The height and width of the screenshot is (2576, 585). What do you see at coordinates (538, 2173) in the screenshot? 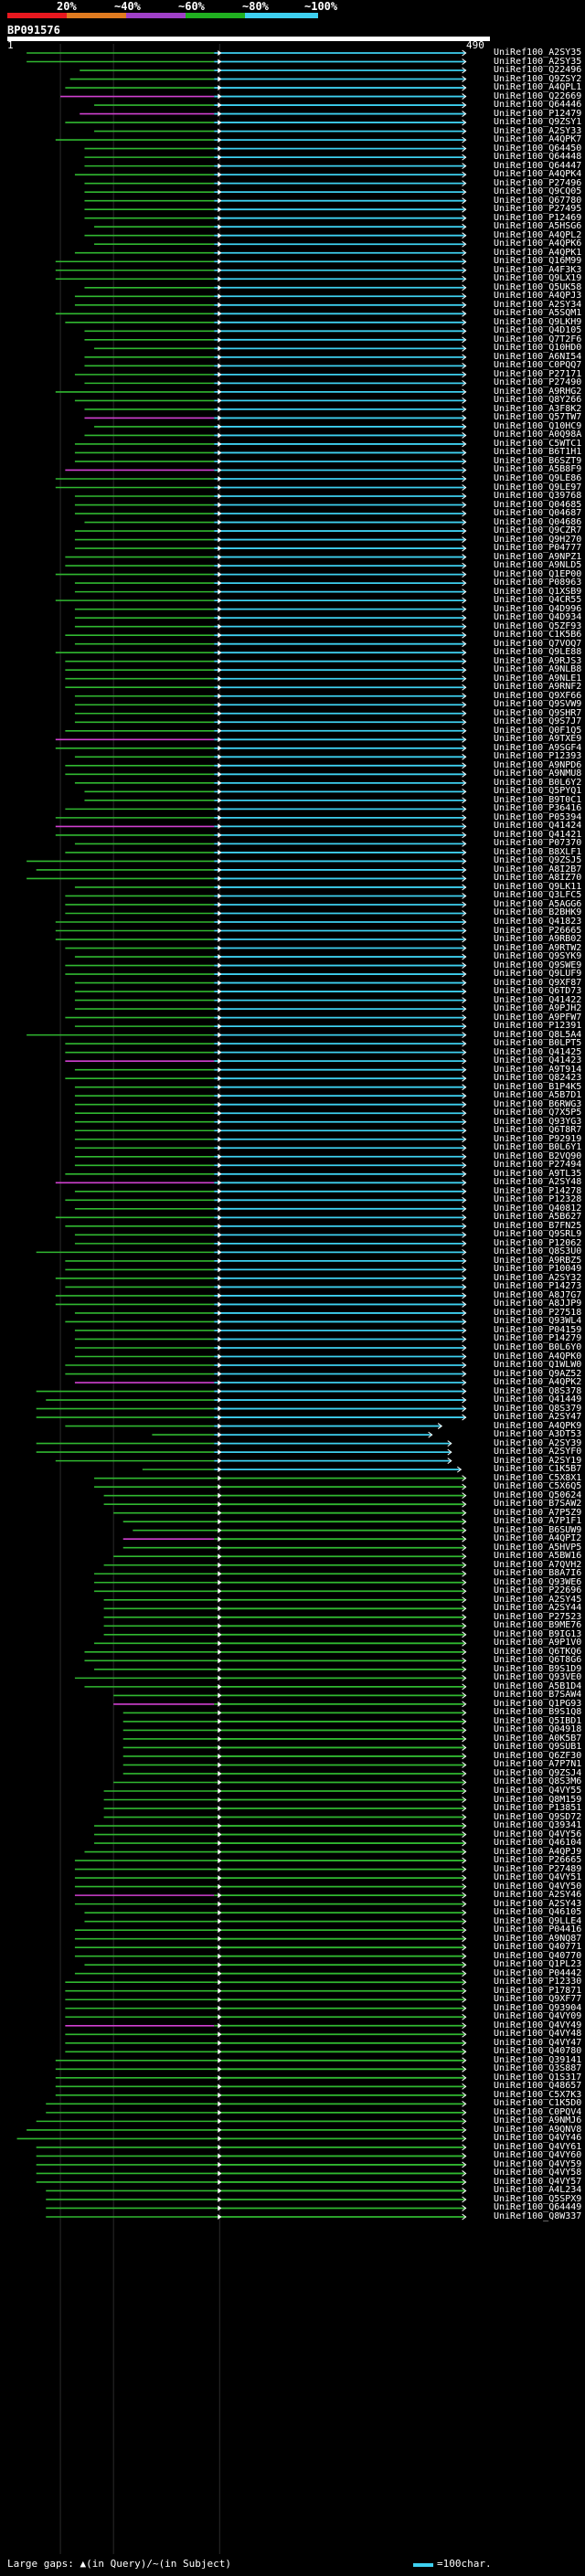
I see `hit-label: UniRef100_Q4VY58` at bounding box center [538, 2173].